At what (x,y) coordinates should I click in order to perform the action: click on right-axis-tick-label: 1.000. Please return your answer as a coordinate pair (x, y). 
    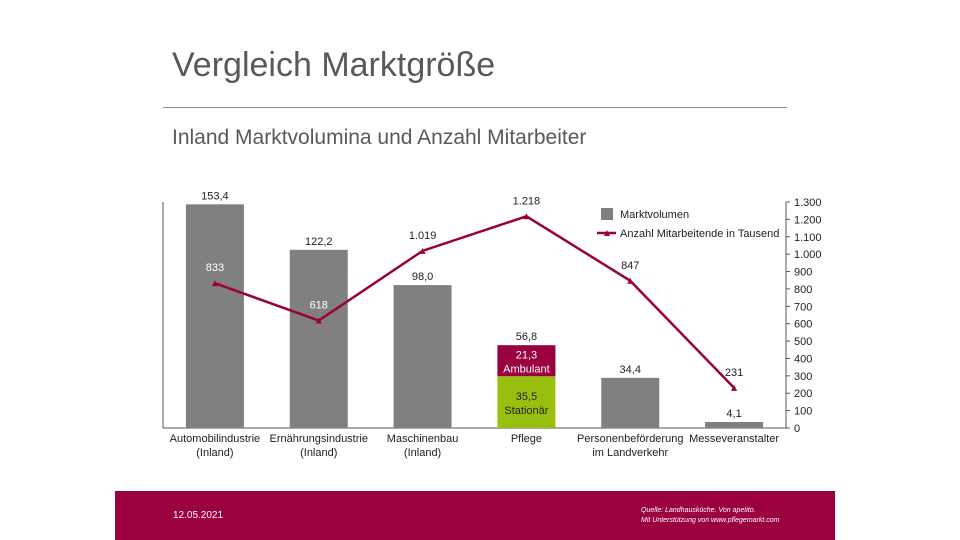
    Looking at the image, I should click on (808, 255).